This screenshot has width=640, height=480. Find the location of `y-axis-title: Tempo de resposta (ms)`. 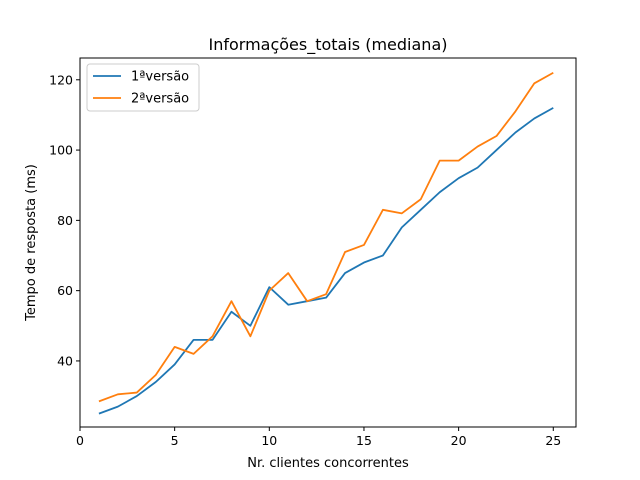

y-axis-title: Tempo de resposta (ms) is located at coordinates (31, 243).